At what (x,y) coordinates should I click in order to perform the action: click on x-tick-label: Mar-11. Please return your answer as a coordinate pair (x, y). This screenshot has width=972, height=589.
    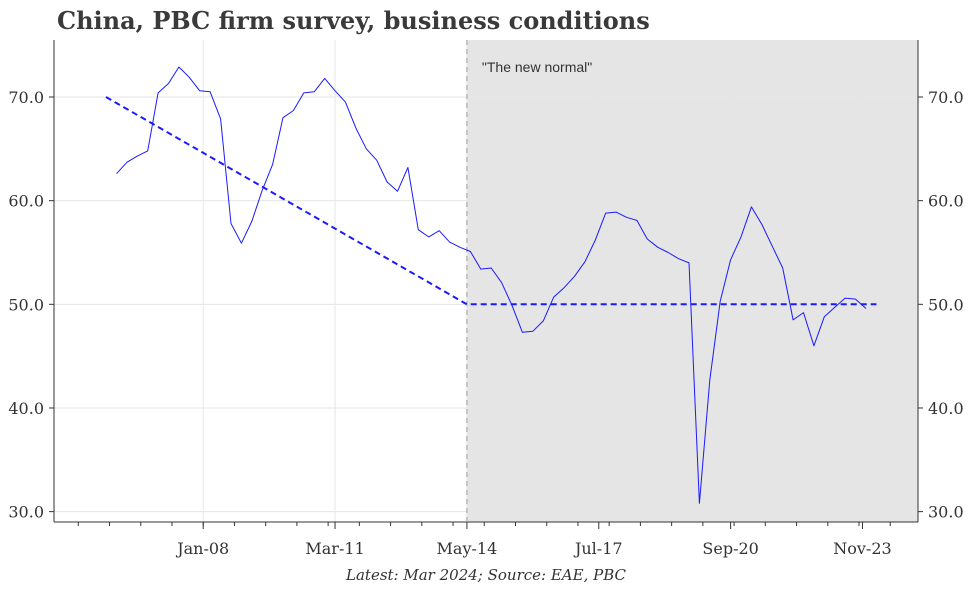
    Looking at the image, I should click on (334, 548).